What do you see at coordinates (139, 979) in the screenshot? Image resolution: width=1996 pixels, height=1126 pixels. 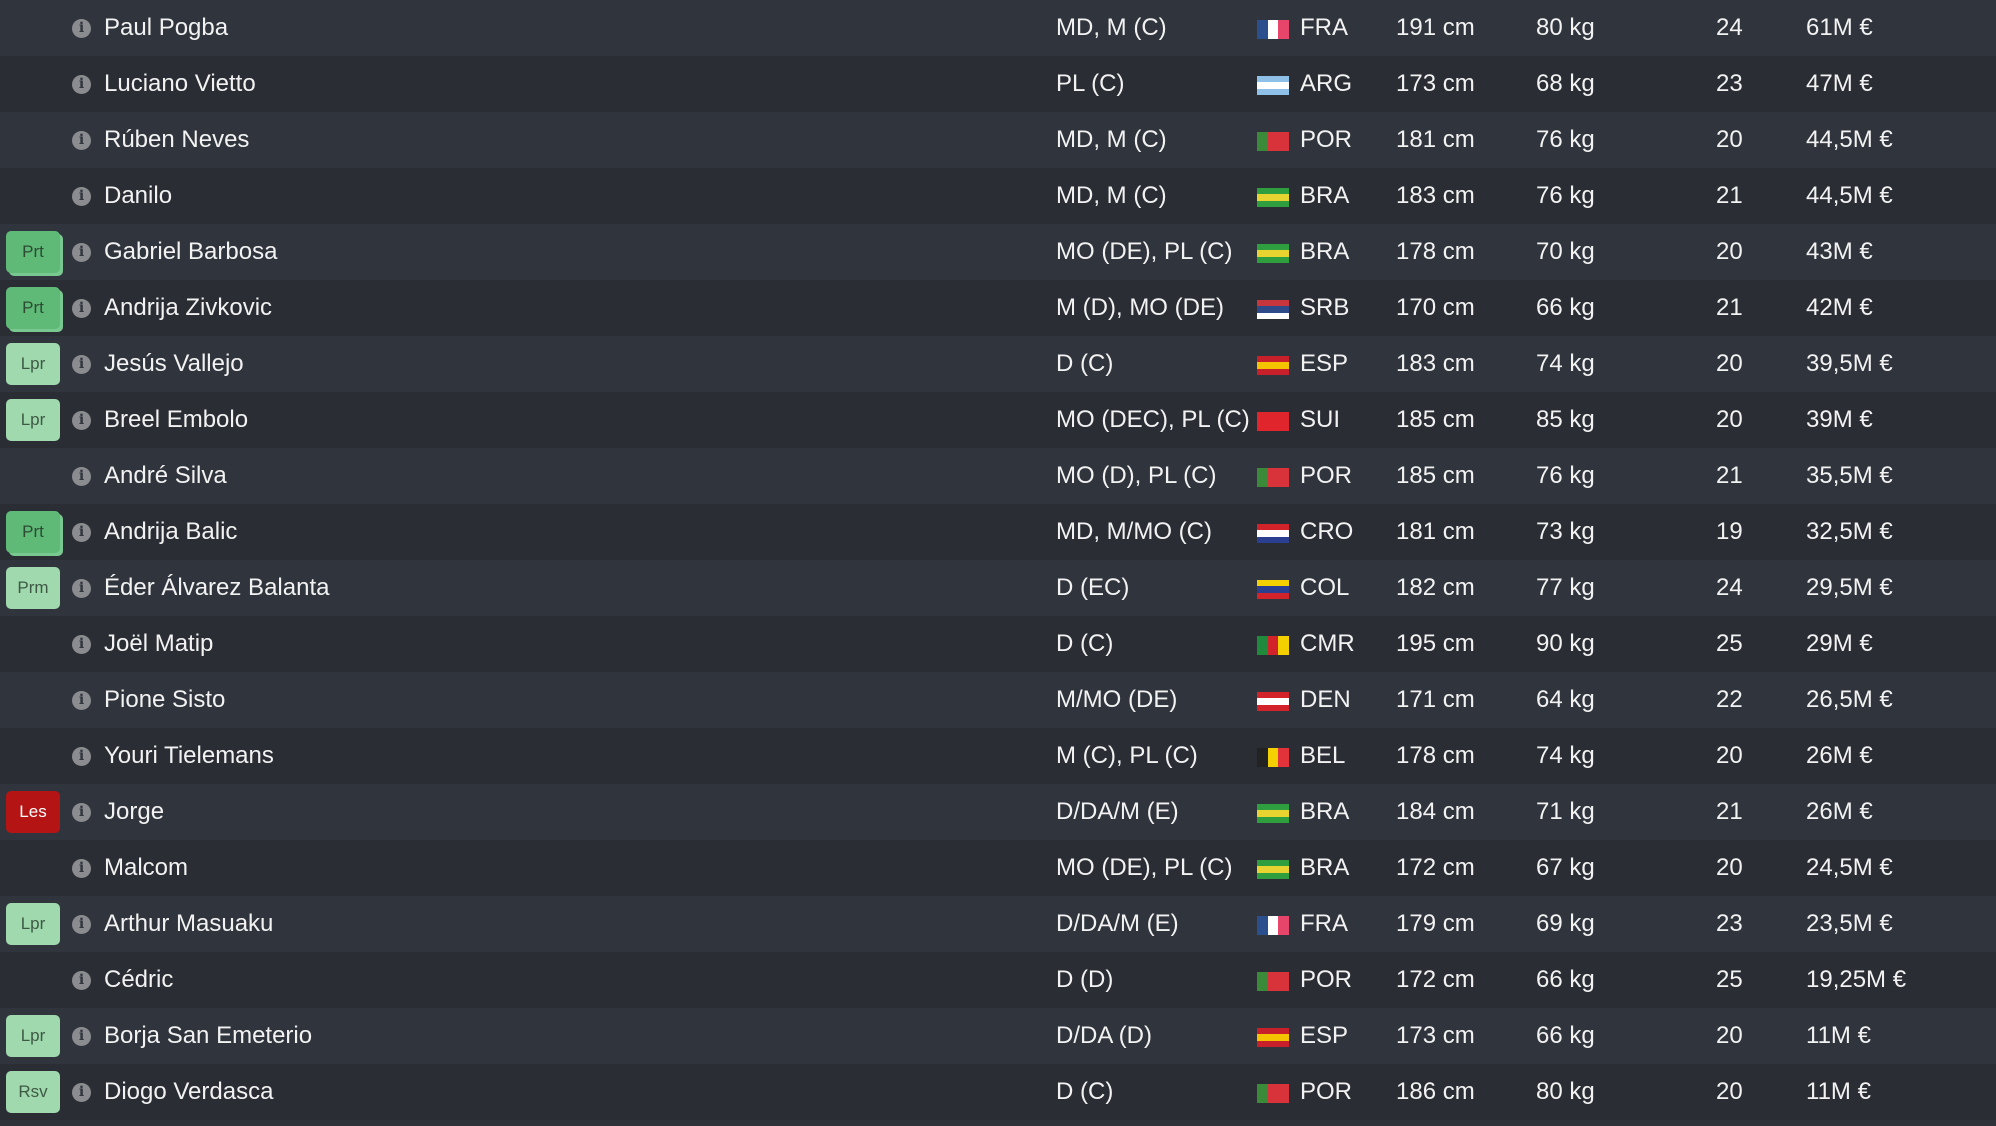 I see `player-name: Cédric` at bounding box center [139, 979].